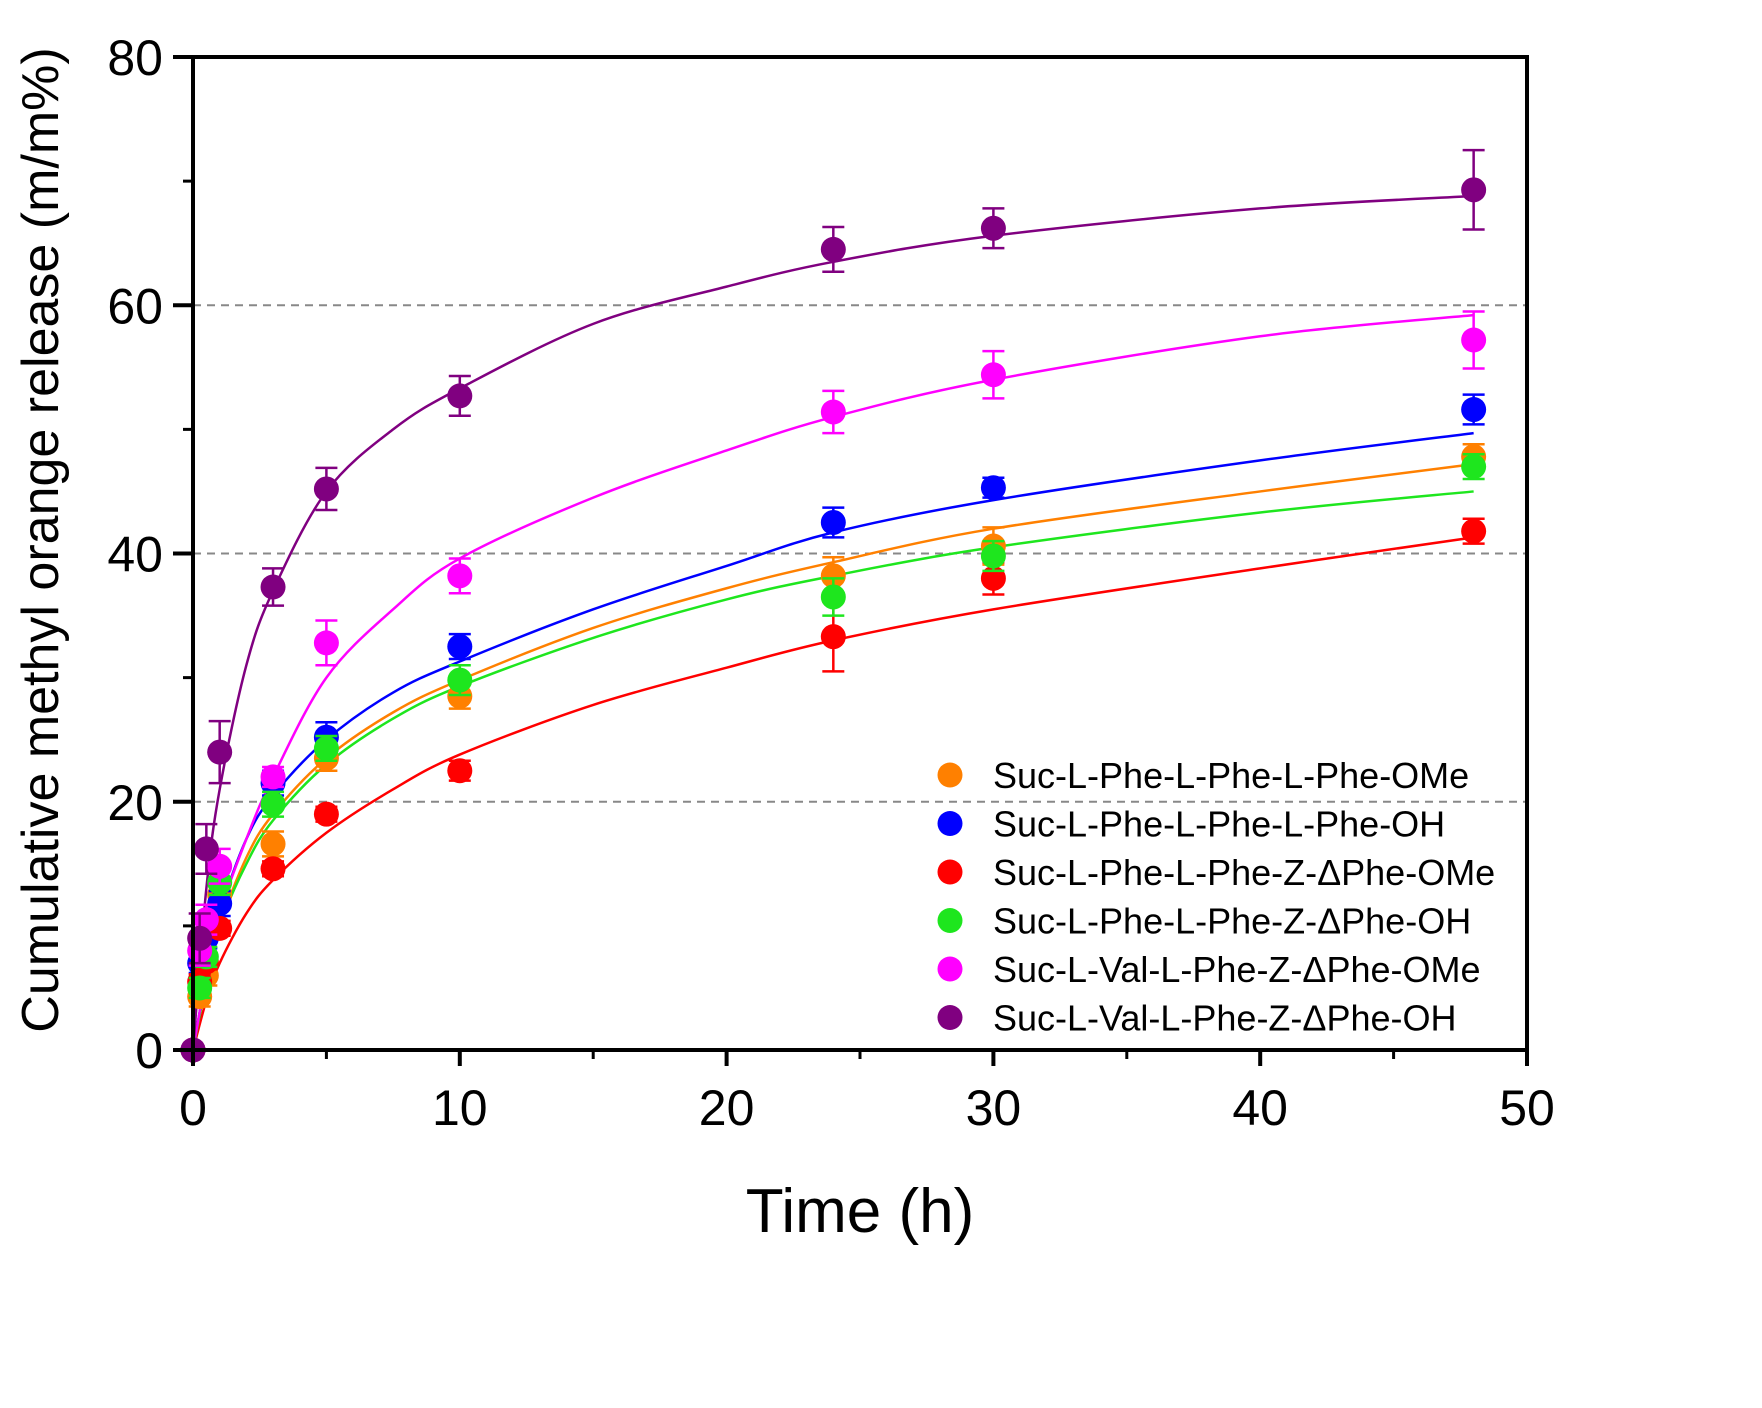 Image resolution: width=1762 pixels, height=1408 pixels. What do you see at coordinates (135, 803) in the screenshot?
I see `y-tick-label: 20` at bounding box center [135, 803].